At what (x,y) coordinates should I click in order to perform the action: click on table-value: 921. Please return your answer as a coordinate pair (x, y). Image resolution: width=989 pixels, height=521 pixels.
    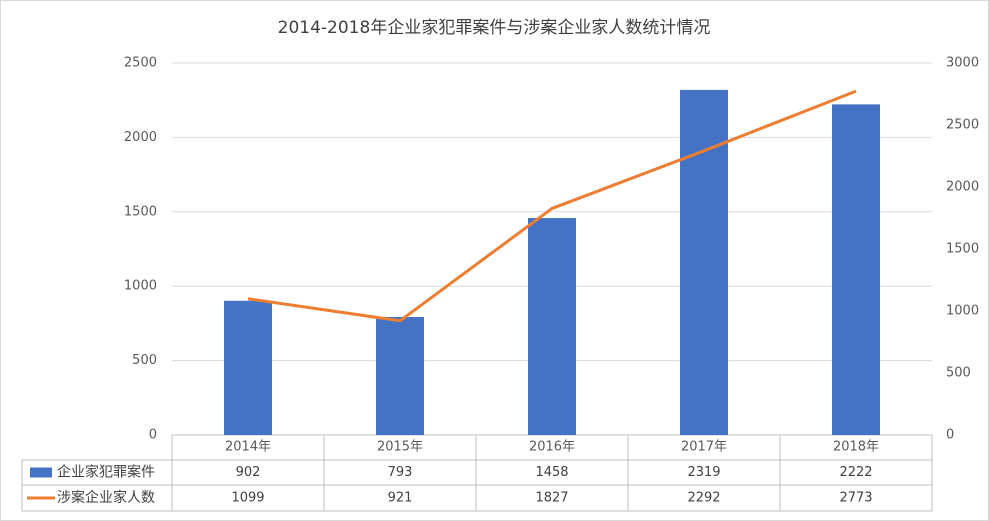
    Looking at the image, I should click on (400, 498).